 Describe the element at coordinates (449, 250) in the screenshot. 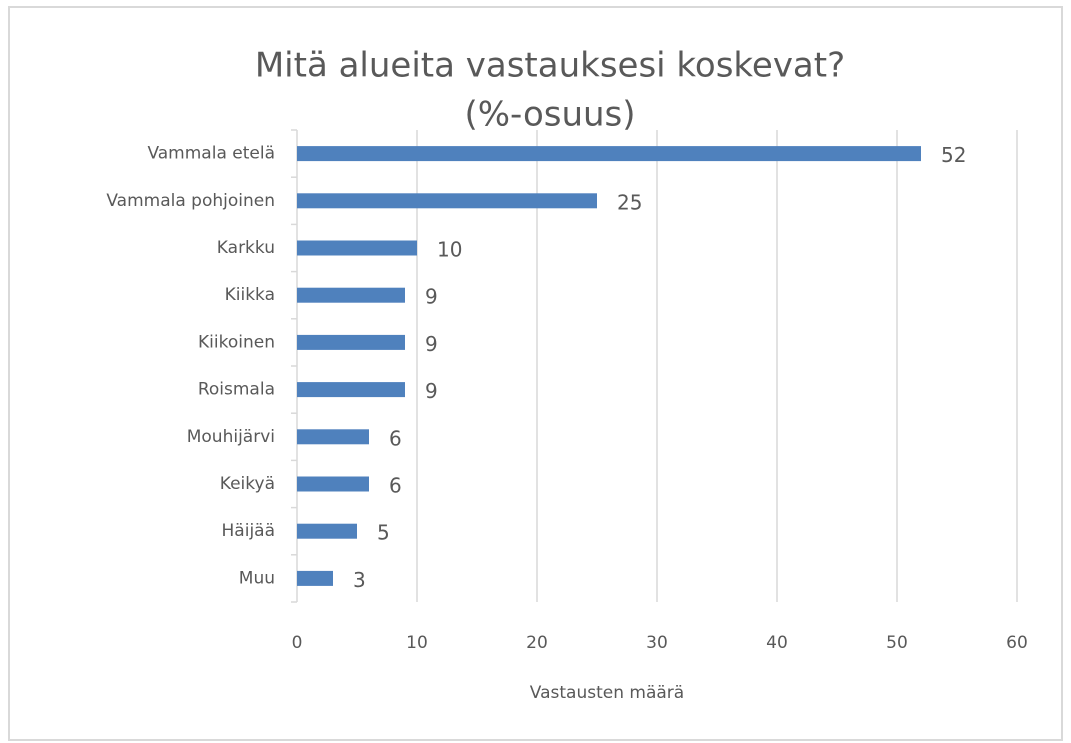

I see `data-label: 10` at that location.